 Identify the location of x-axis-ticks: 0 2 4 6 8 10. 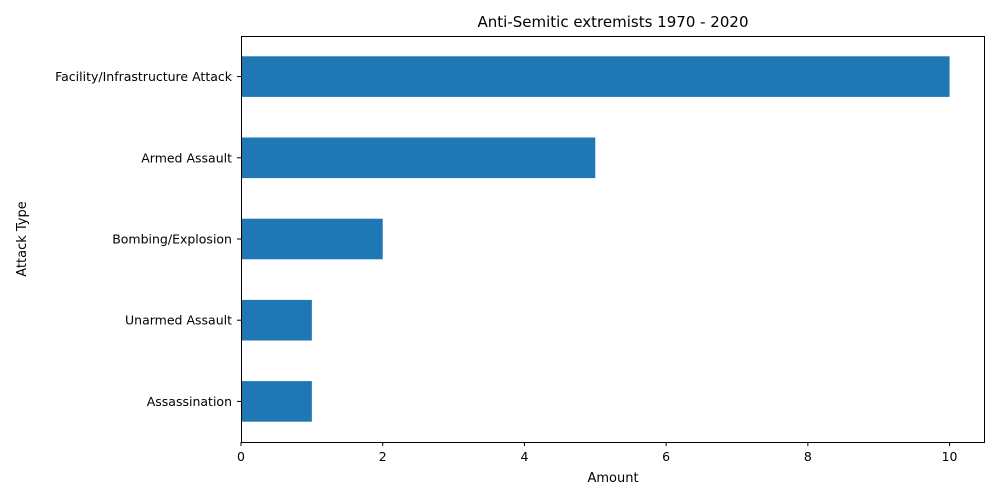
(597, 453).